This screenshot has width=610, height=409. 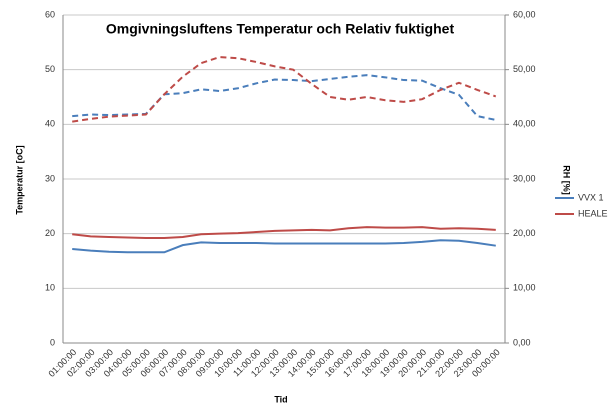 What do you see at coordinates (524, 69) in the screenshot?
I see `y2-tick-label: 50,00` at bounding box center [524, 69].